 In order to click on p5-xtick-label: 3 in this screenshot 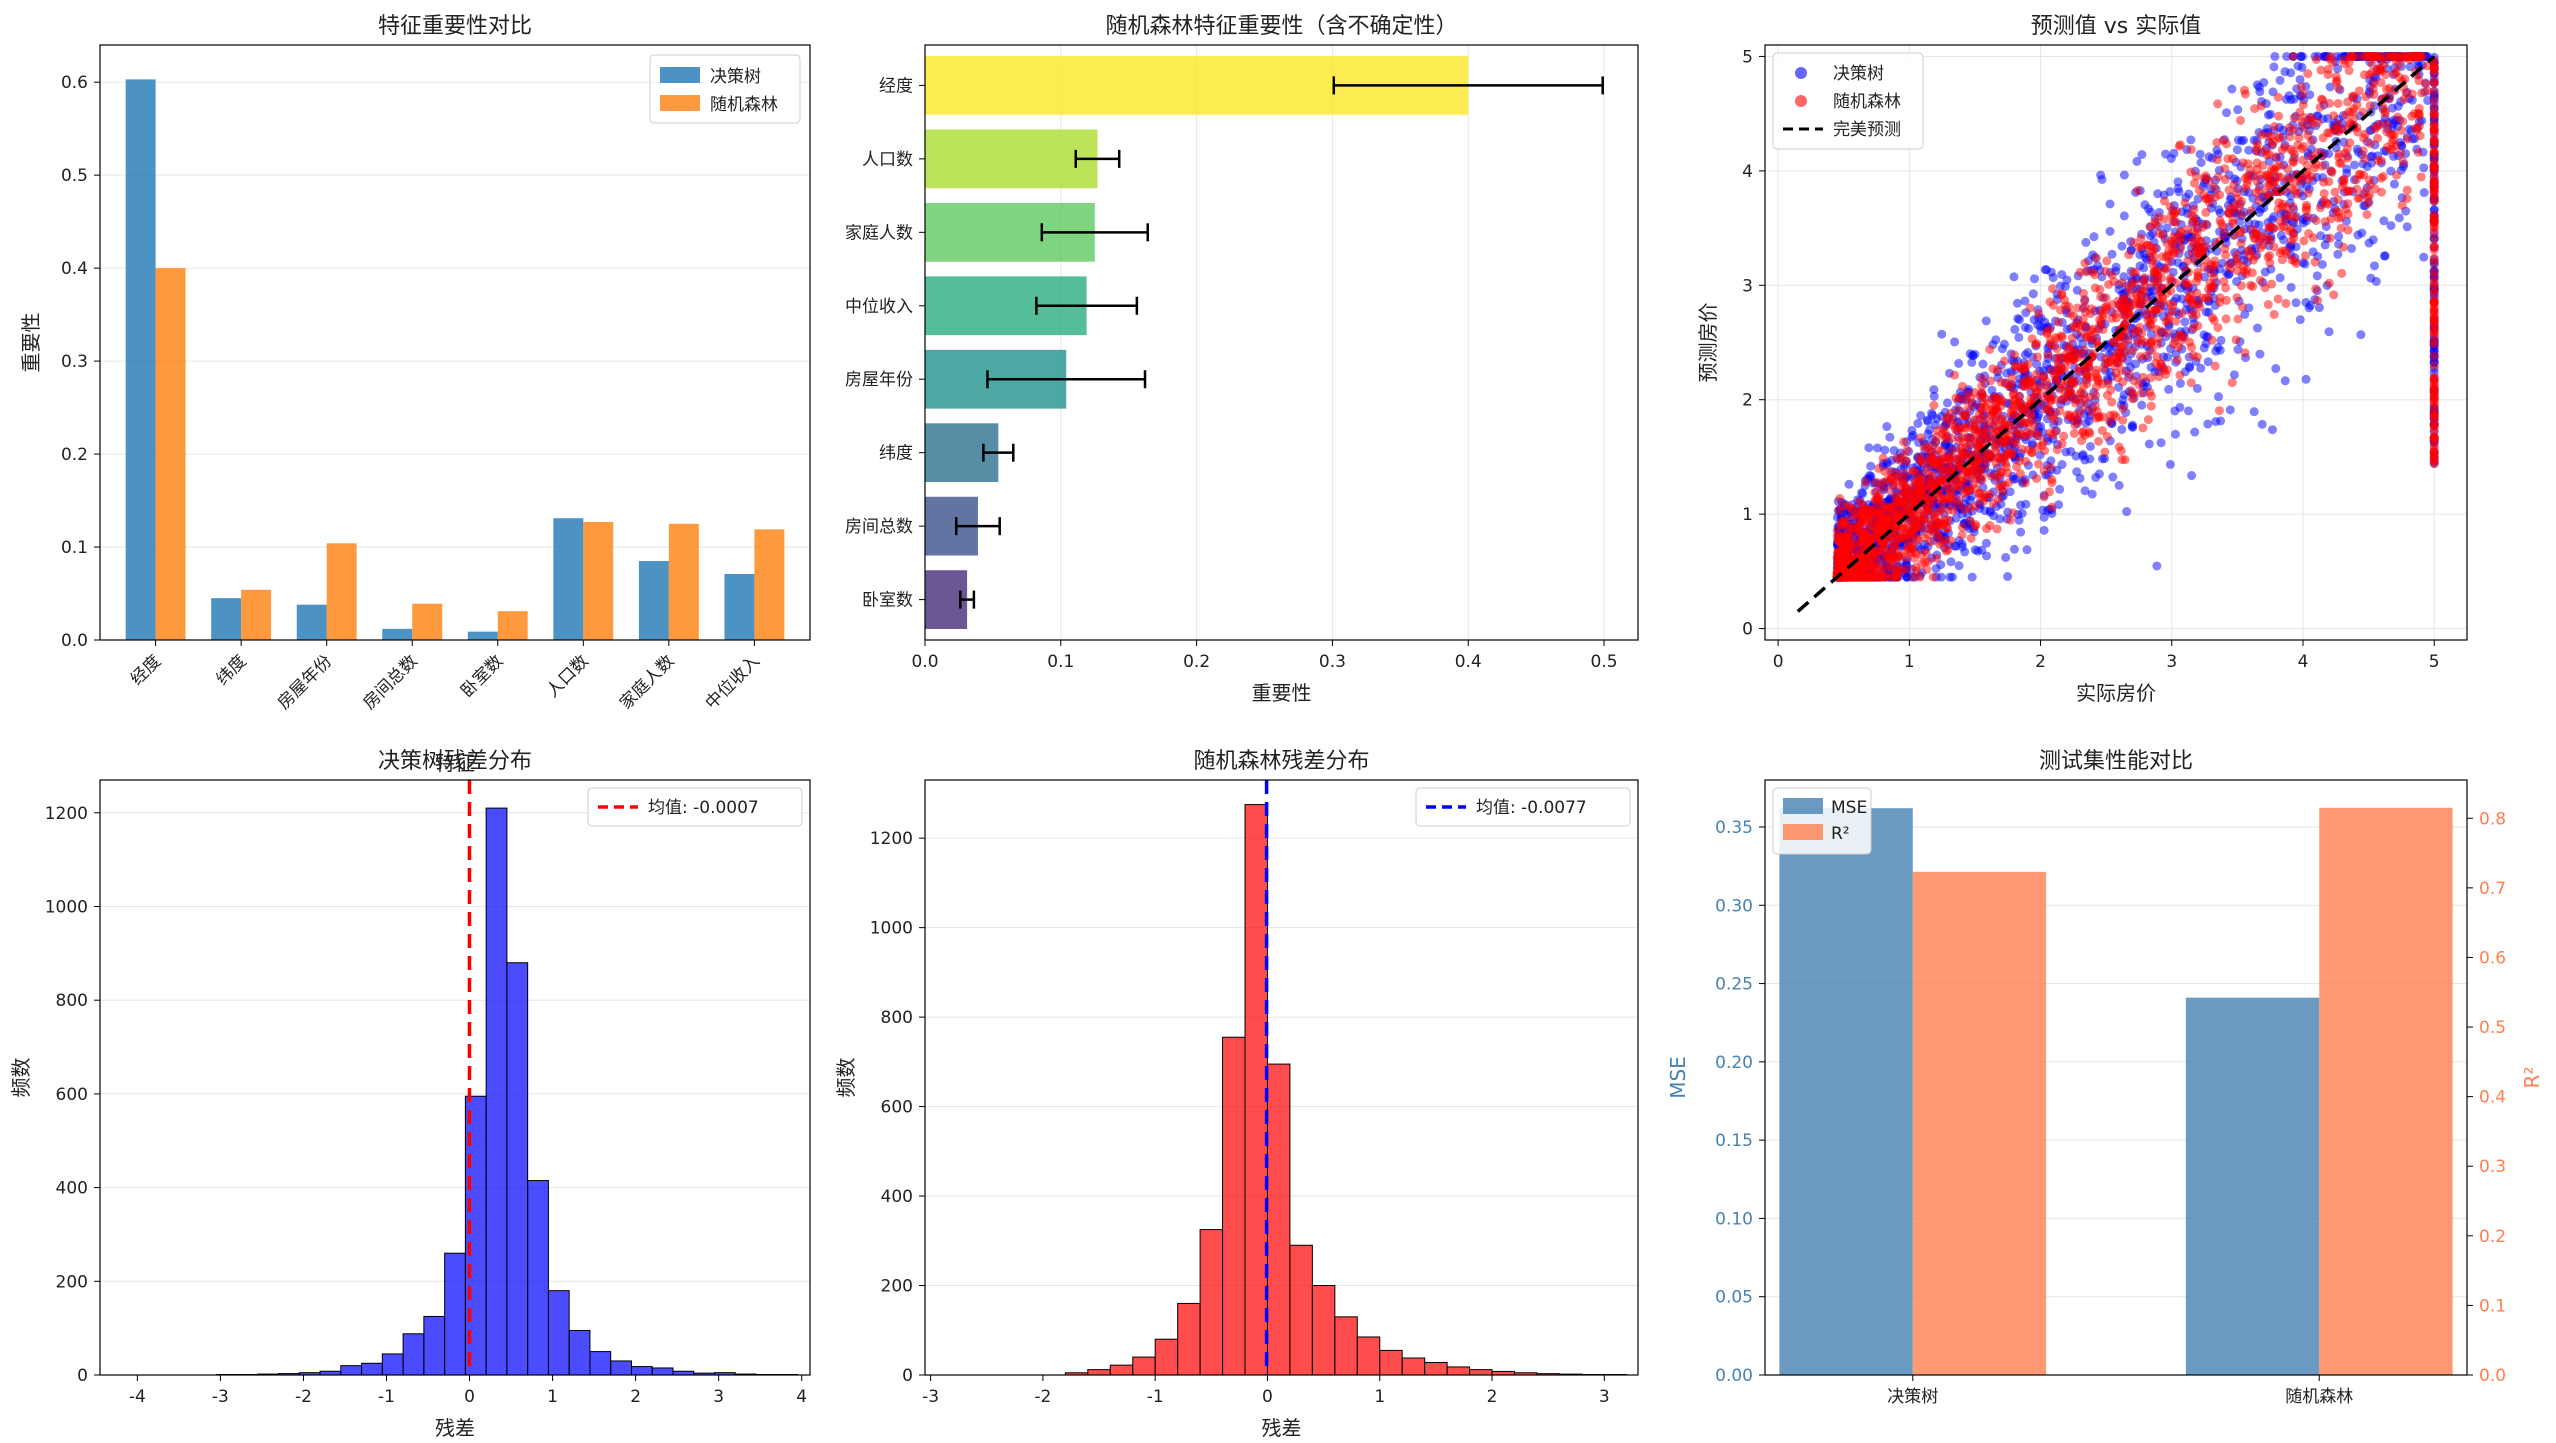, I will do `click(1604, 1397)`.